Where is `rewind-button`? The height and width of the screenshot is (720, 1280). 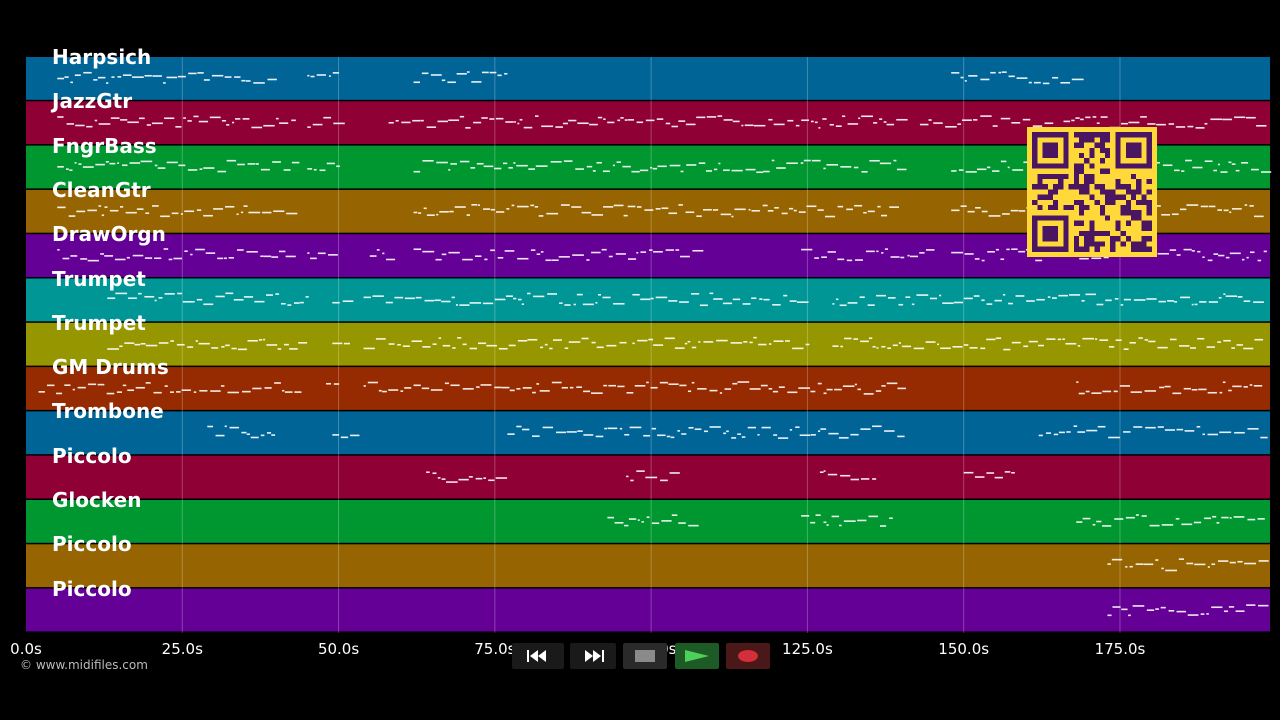
rewind-button is located at coordinates (538, 656).